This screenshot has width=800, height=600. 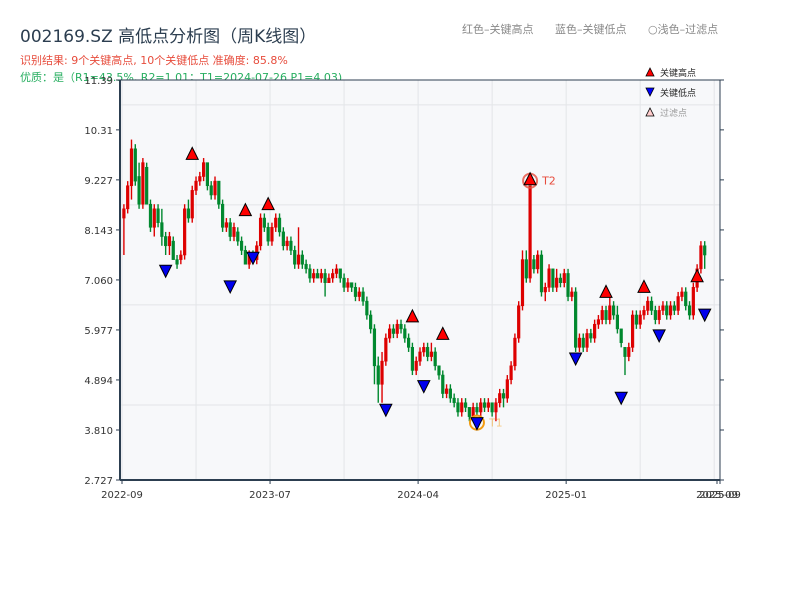 What do you see at coordinates (418, 495) in the screenshot?
I see `x-tick-label: 2024-04` at bounding box center [418, 495].